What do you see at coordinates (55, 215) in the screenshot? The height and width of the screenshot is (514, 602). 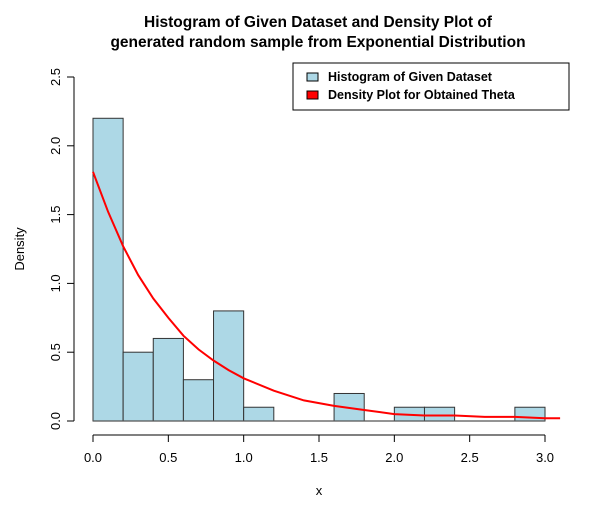 I see `y-tick-label: 1.5` at bounding box center [55, 215].